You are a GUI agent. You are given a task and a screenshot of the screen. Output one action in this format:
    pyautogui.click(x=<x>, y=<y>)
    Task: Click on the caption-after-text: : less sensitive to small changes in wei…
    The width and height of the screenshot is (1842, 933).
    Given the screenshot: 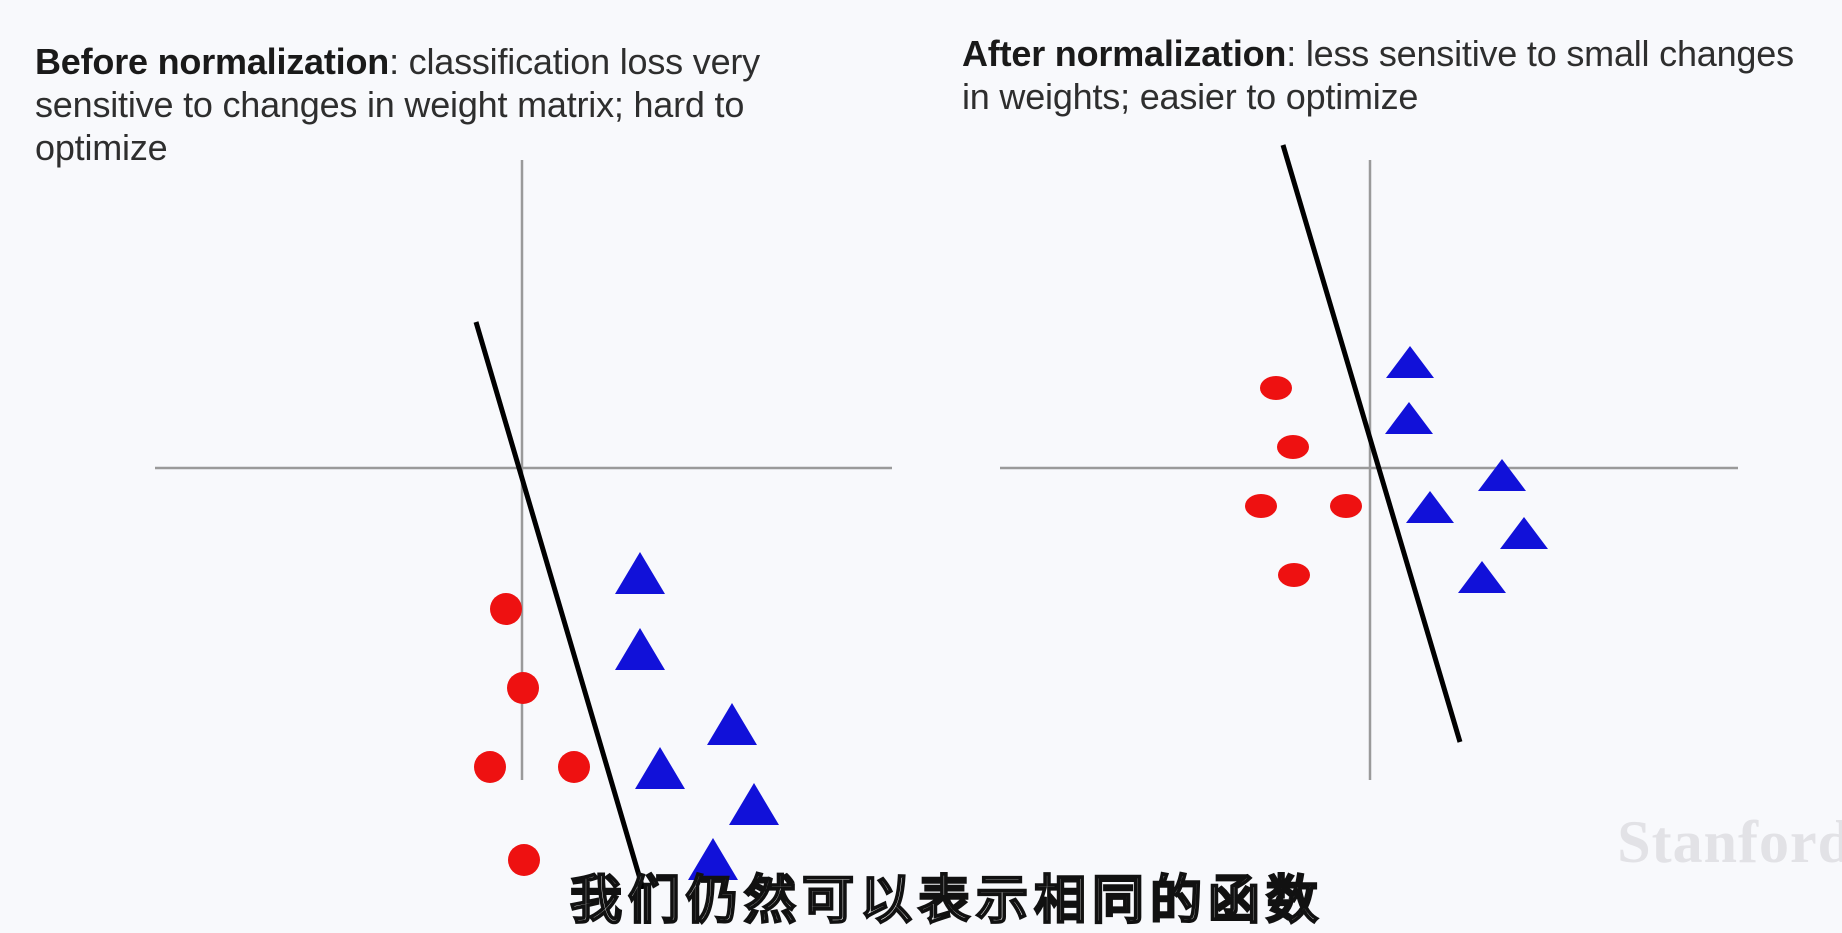 What is the action you would take?
    pyautogui.click(x=1378, y=75)
    